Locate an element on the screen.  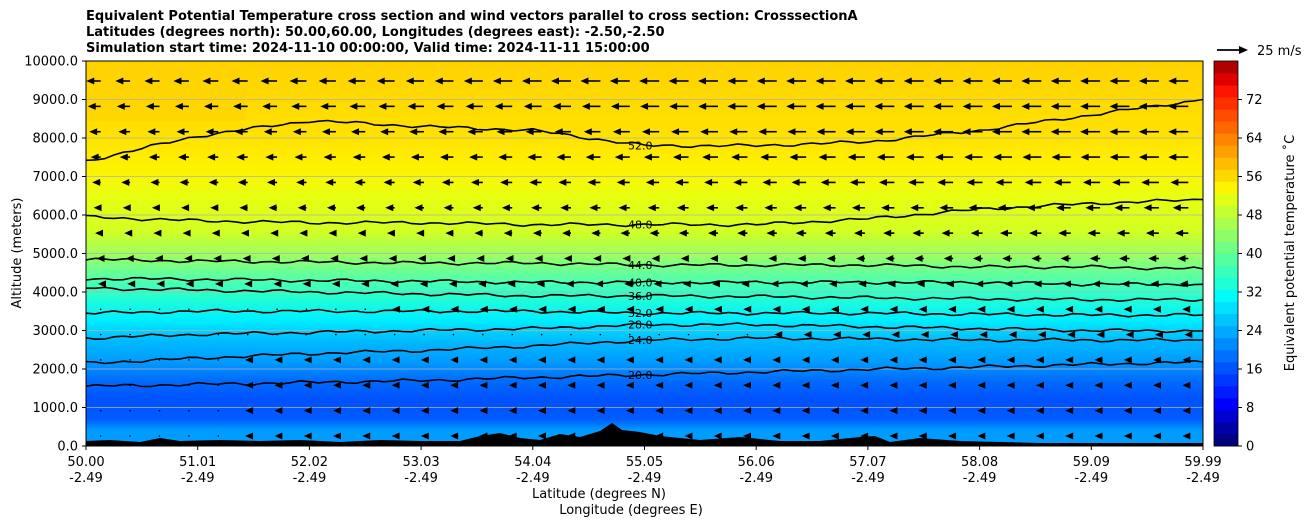
contour-label: 44.0 is located at coordinates (640, 265).